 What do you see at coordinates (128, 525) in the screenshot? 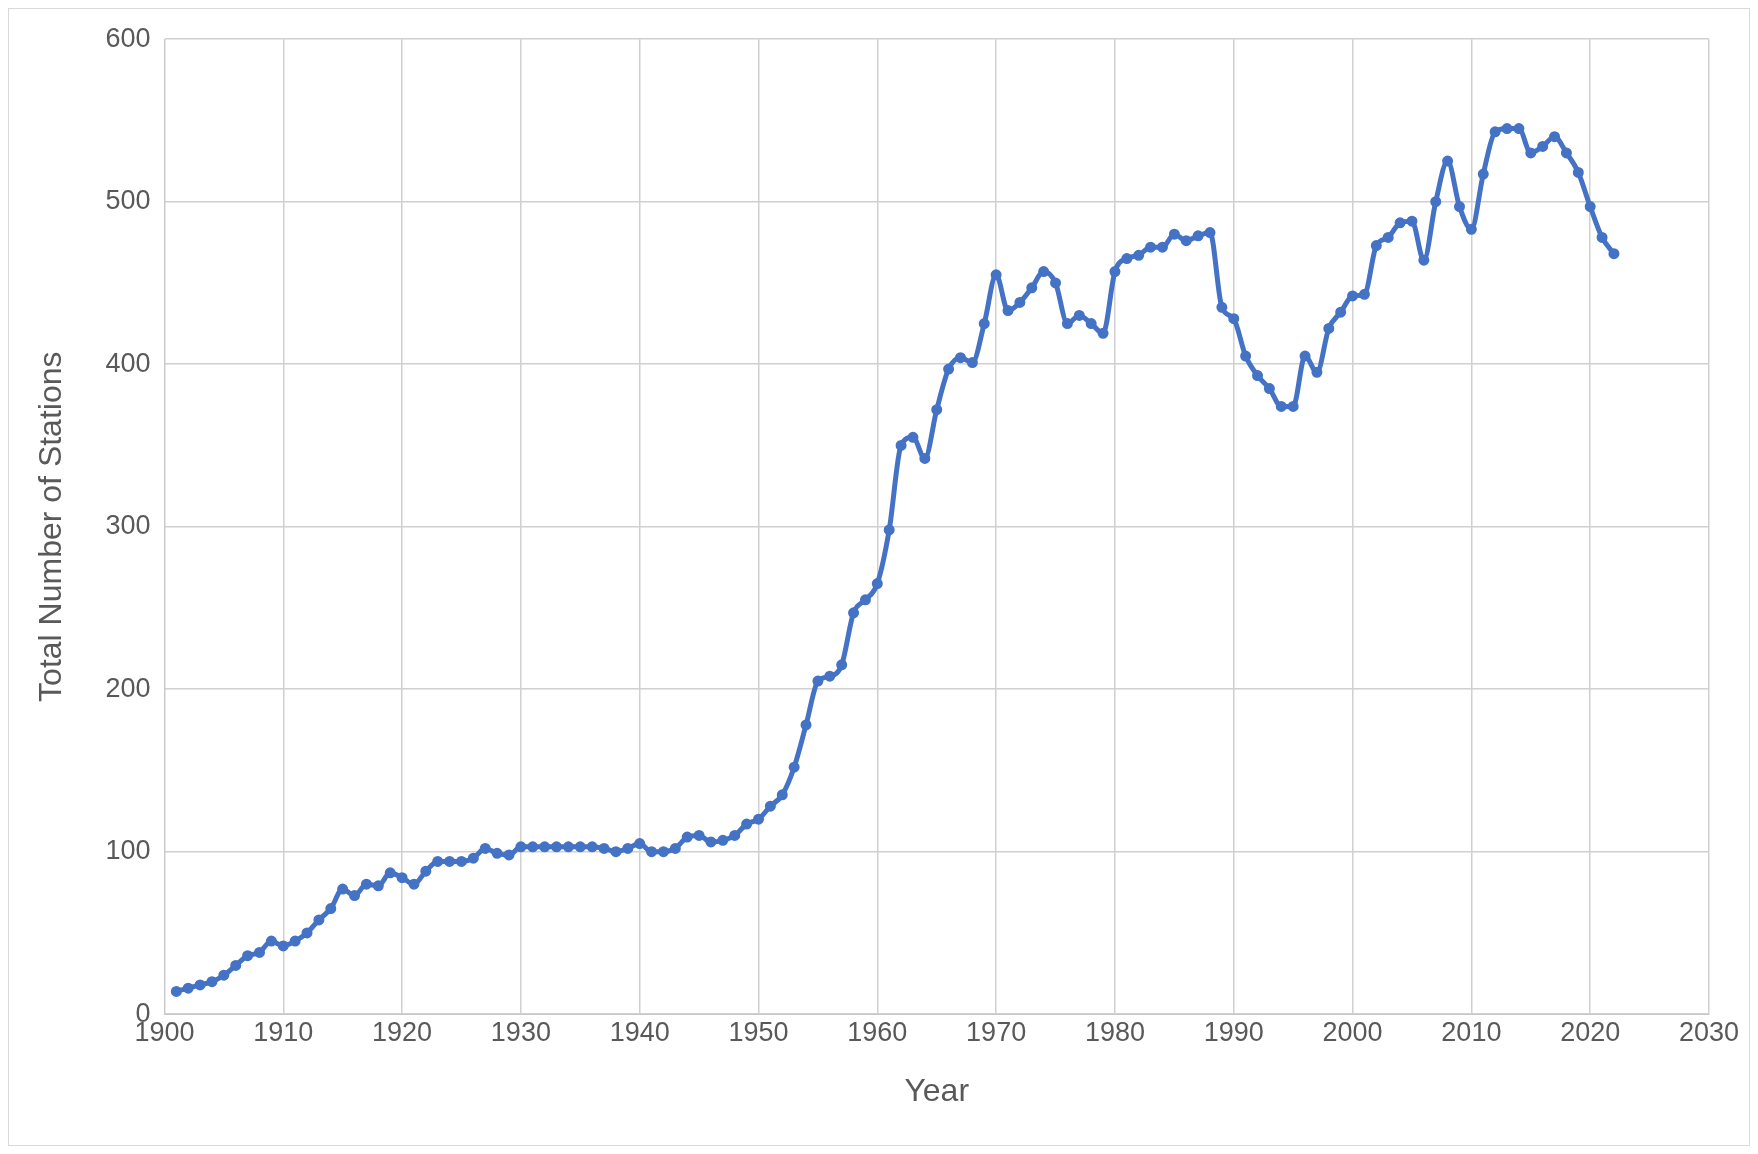
I see `y-tick-label: 300` at bounding box center [128, 525].